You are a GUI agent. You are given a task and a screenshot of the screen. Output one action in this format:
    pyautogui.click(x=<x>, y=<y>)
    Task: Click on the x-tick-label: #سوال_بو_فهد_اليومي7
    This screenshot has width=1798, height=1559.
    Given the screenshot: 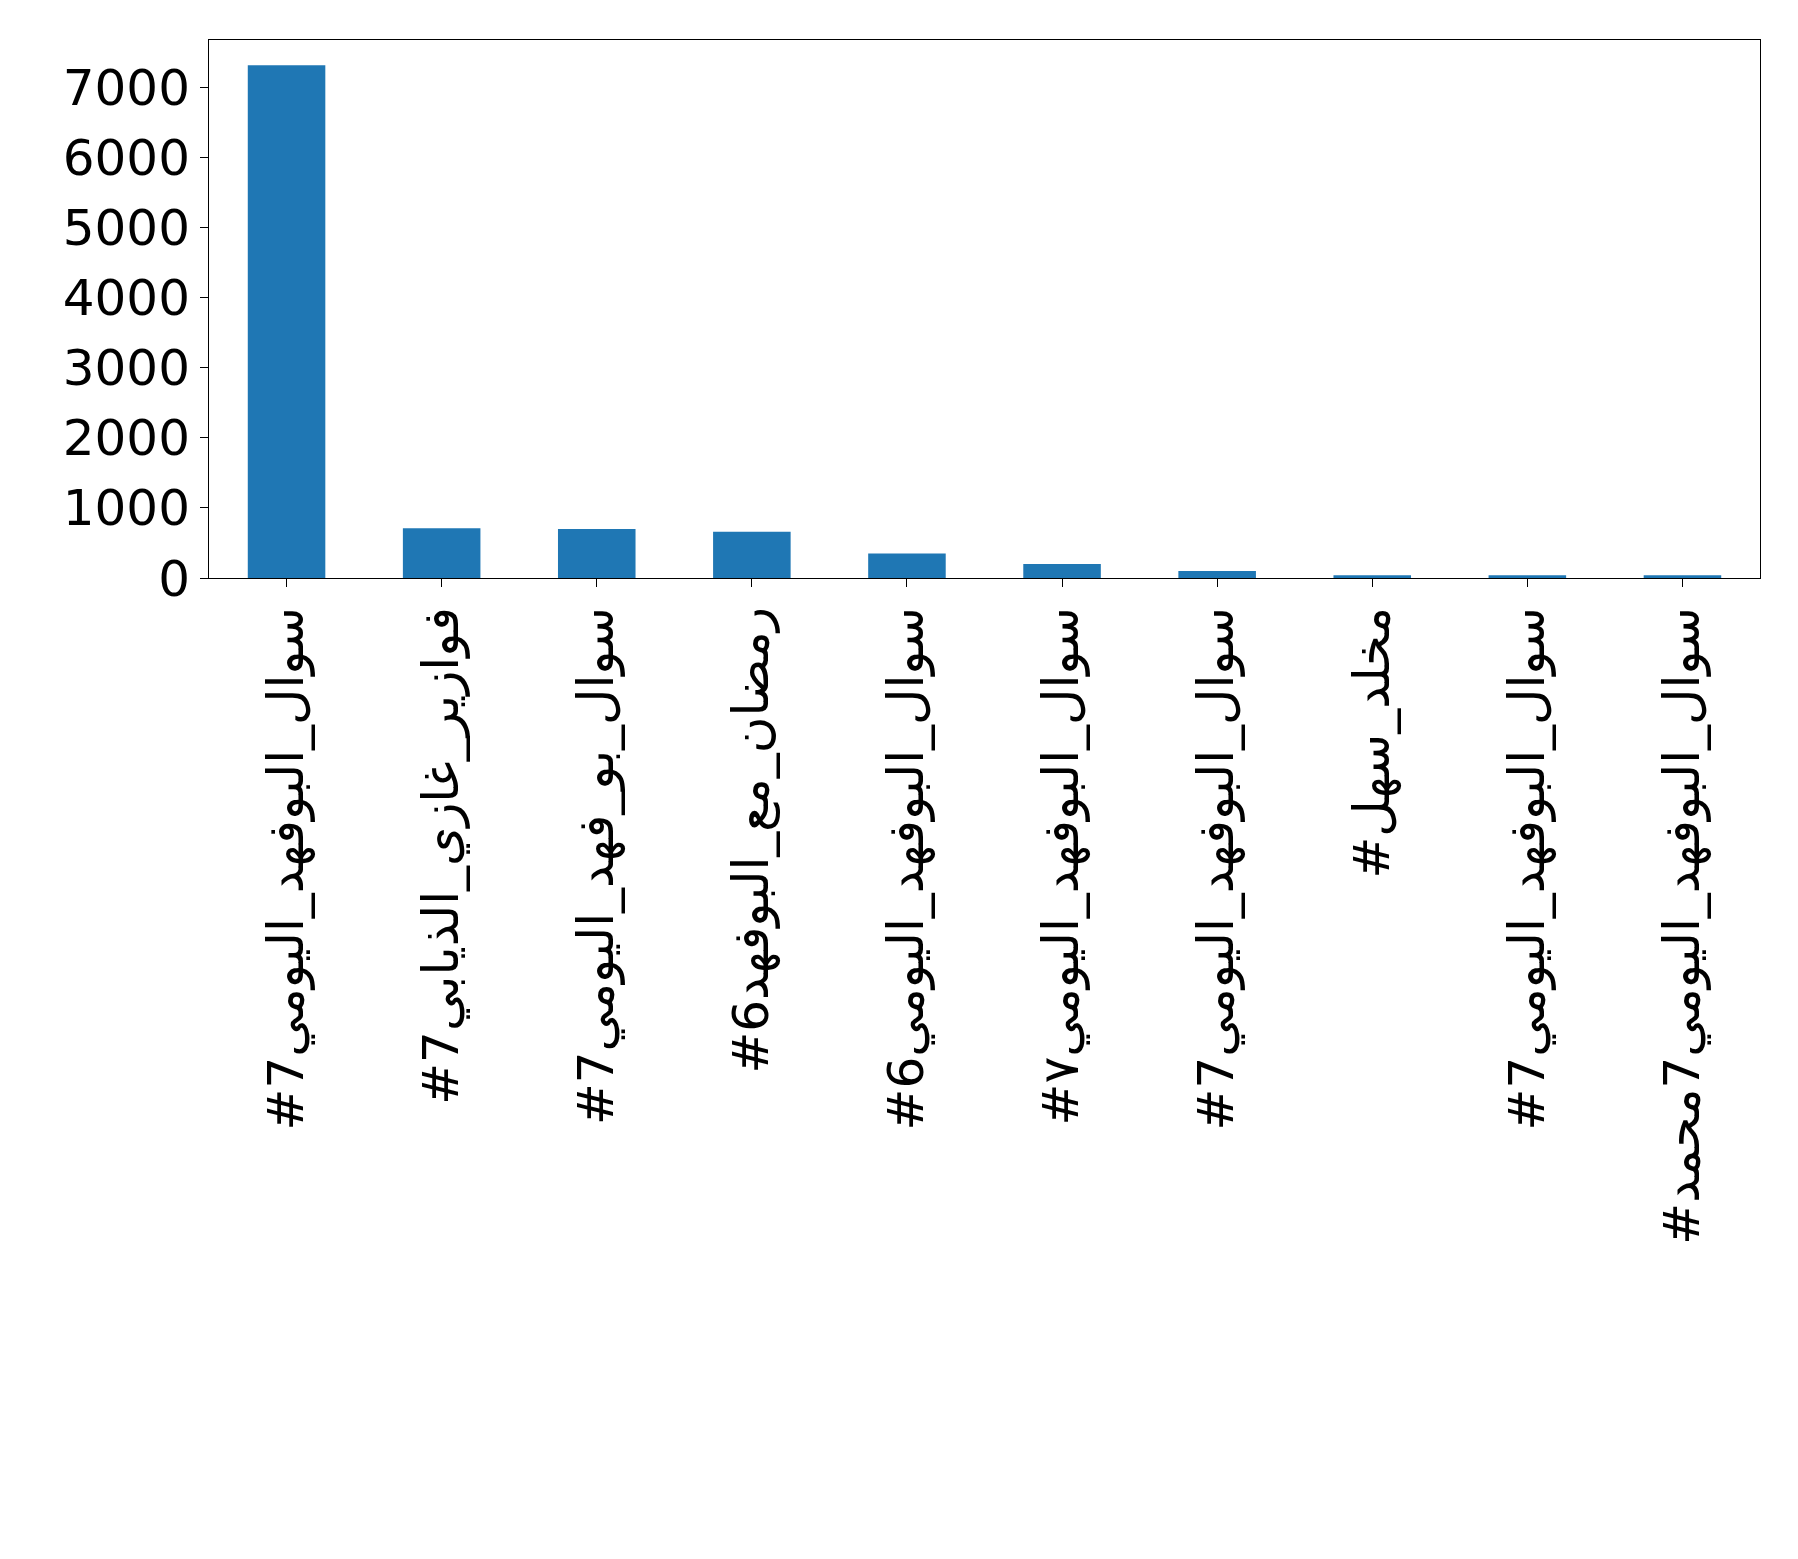 What is the action you would take?
    pyautogui.click(x=596, y=866)
    